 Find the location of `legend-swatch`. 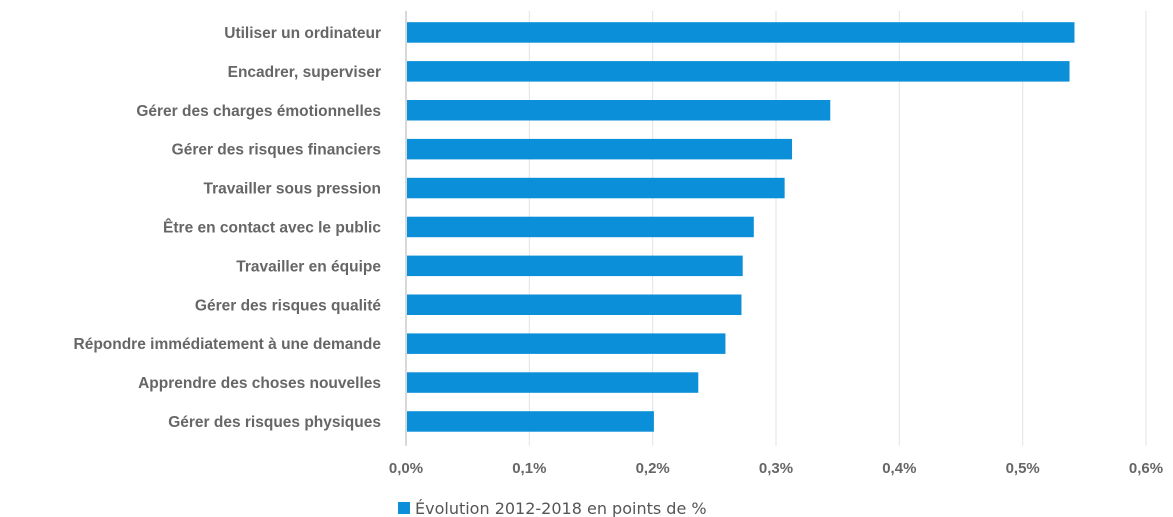

legend-swatch is located at coordinates (404, 508).